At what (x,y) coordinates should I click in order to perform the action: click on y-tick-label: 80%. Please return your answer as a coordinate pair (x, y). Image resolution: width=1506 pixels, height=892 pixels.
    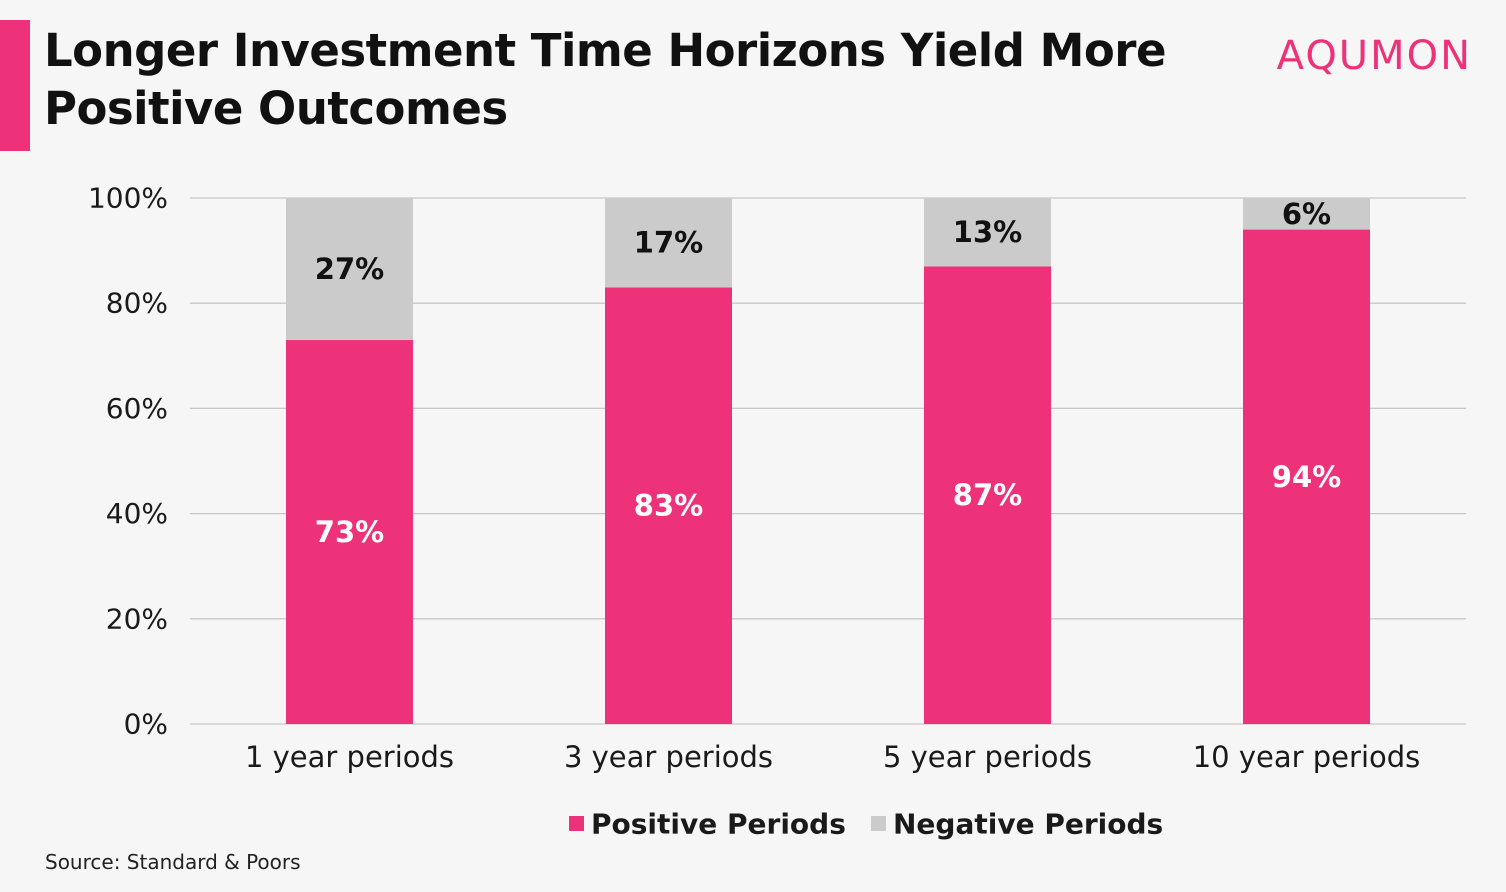
    Looking at the image, I should click on (137, 303).